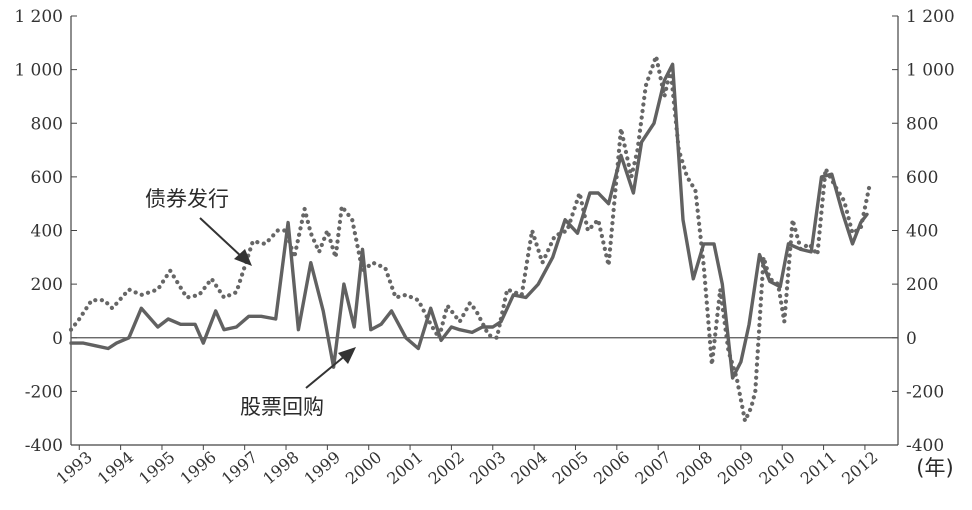  Describe the element at coordinates (282, 407) in the screenshot. I see `annotation-stock-buyback: 股票回购` at that location.